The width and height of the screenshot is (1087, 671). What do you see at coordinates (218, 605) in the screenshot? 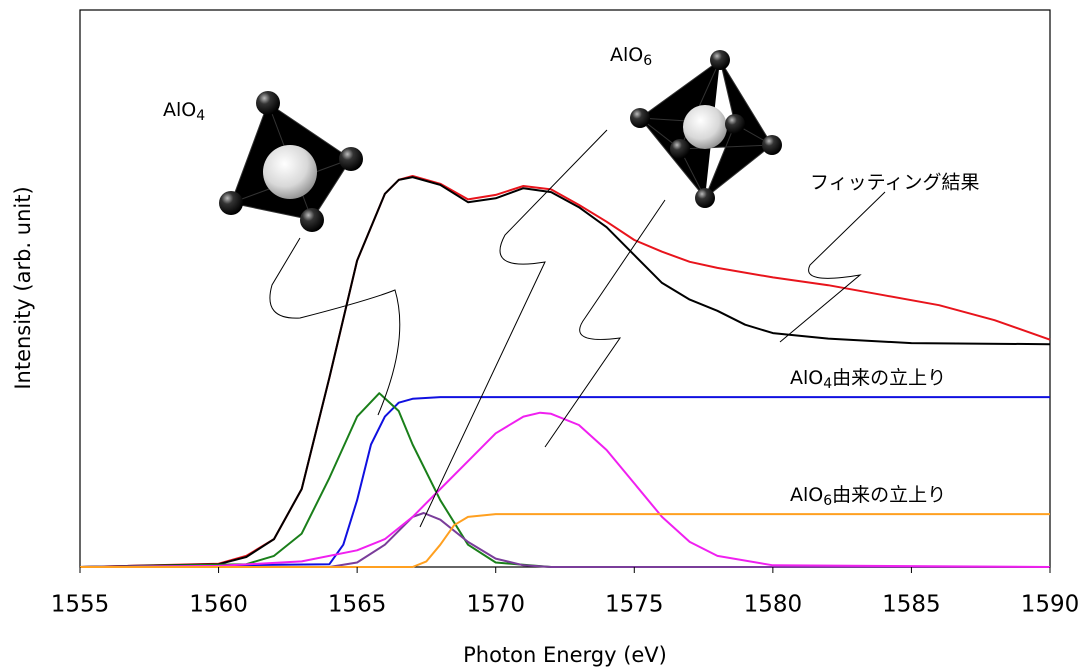
I see `x-tick-label: 1560` at bounding box center [218, 605].